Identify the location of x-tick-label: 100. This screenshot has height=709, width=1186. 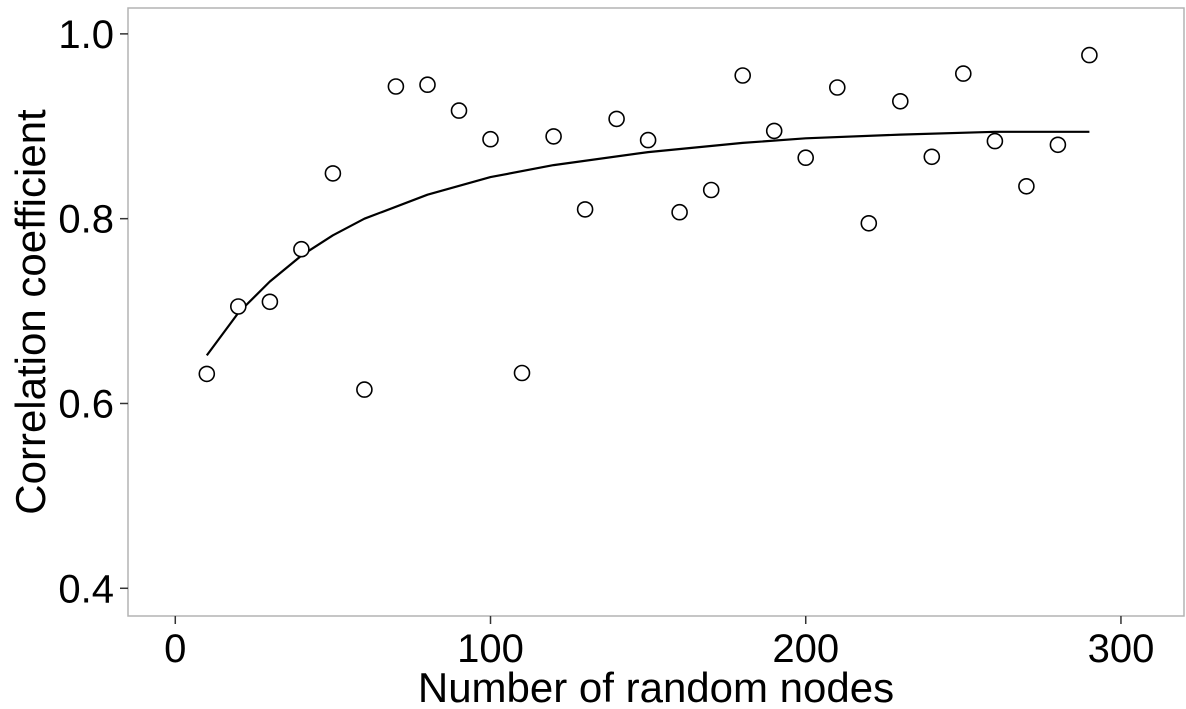
(490, 649).